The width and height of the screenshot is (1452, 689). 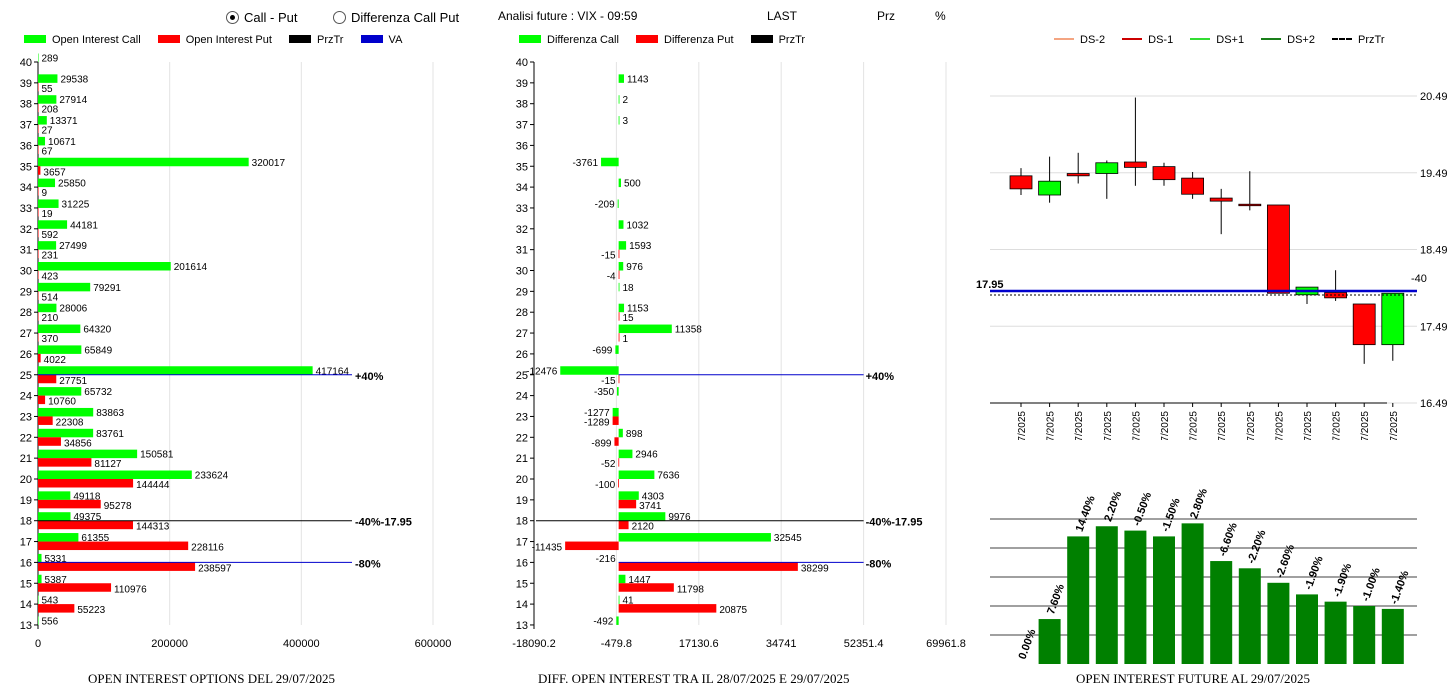 What do you see at coordinates (433, 644) in the screenshot?
I see `x-tick-label: 600000` at bounding box center [433, 644].